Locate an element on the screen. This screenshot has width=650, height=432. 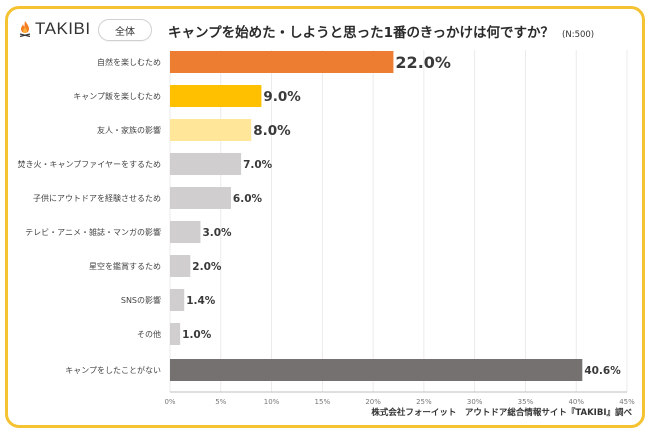
x-axis-ticks: 0% 5% 10% 15% 20% 25% 30% 35% 40% 45% is located at coordinates (399, 402).